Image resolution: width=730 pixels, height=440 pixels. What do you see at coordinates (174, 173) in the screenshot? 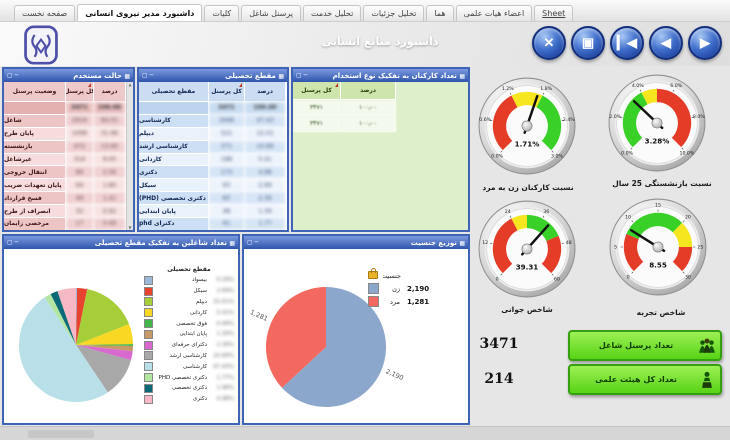
I see `row-label-cell: دکتری` at bounding box center [174, 173].